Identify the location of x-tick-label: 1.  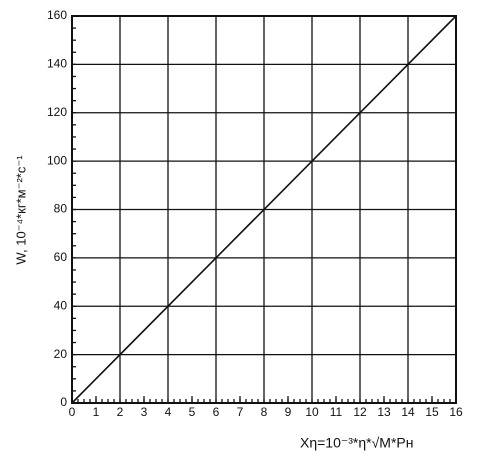
(96, 412).